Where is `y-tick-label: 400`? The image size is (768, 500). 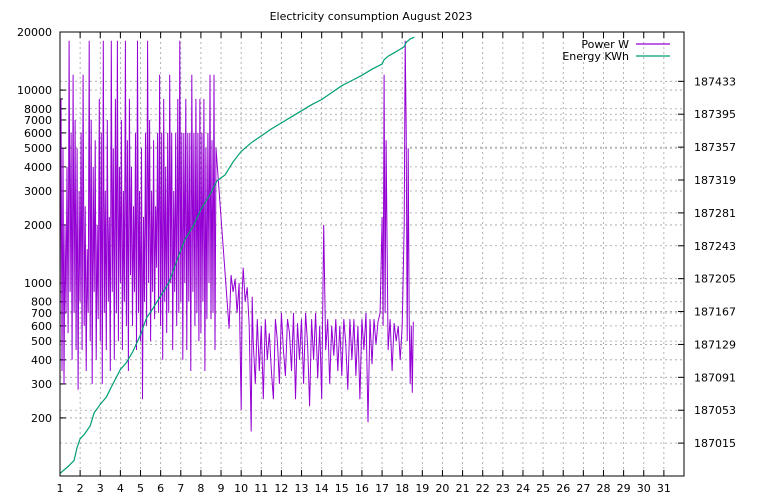 y-tick-label: 400 is located at coordinates (41, 360).